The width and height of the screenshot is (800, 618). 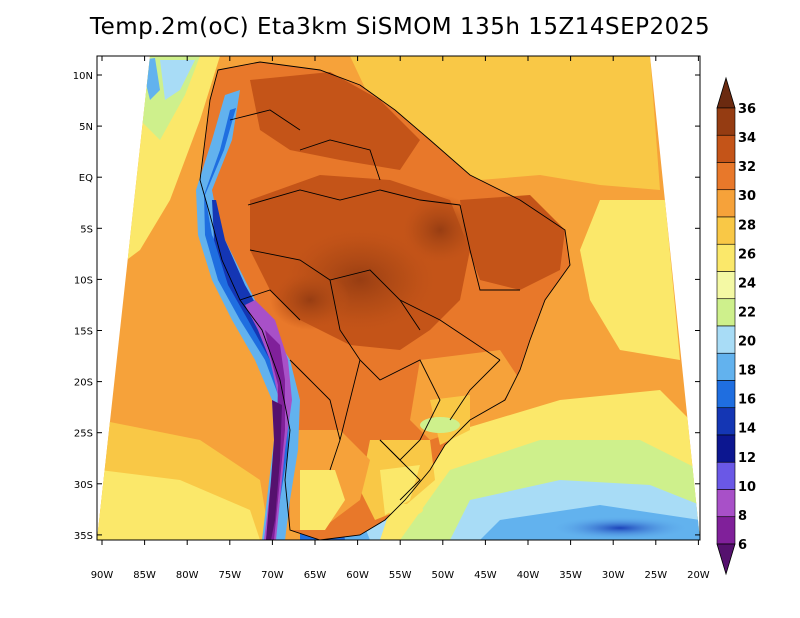 What do you see at coordinates (698, 575) in the screenshot?
I see `lon-label: 20W` at bounding box center [698, 575].